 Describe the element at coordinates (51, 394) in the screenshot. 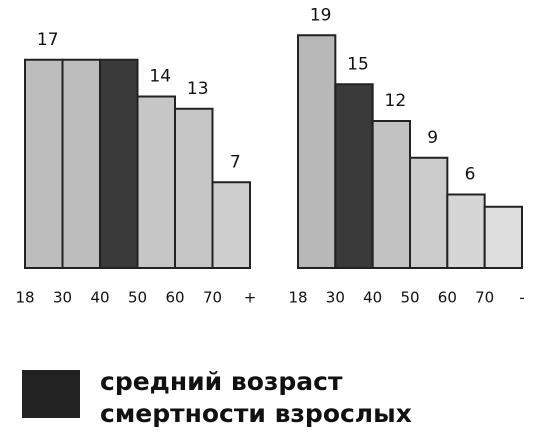

I see `legend-swatch` at that location.